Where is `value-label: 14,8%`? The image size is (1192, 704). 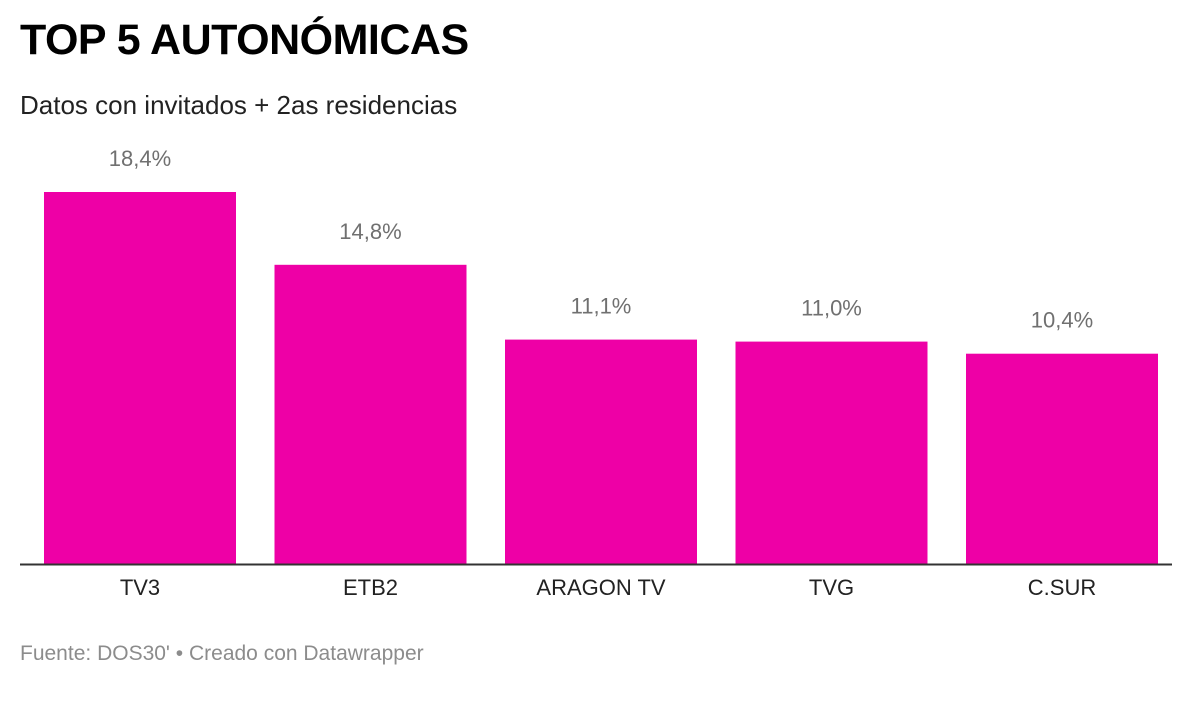 value-label: 14,8% is located at coordinates (370, 231).